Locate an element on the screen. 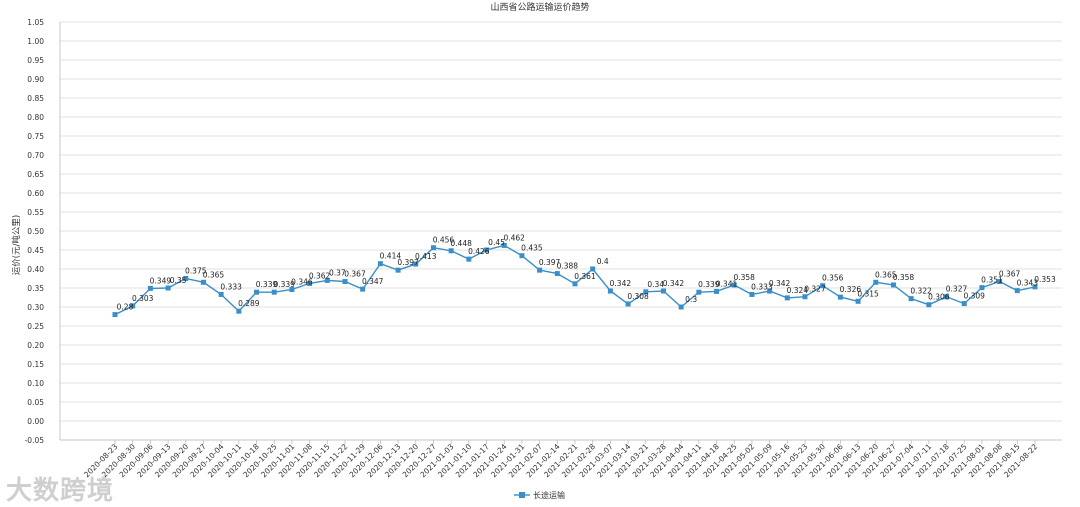 The image size is (1080, 507). data-label: 0.347 is located at coordinates (373, 281).